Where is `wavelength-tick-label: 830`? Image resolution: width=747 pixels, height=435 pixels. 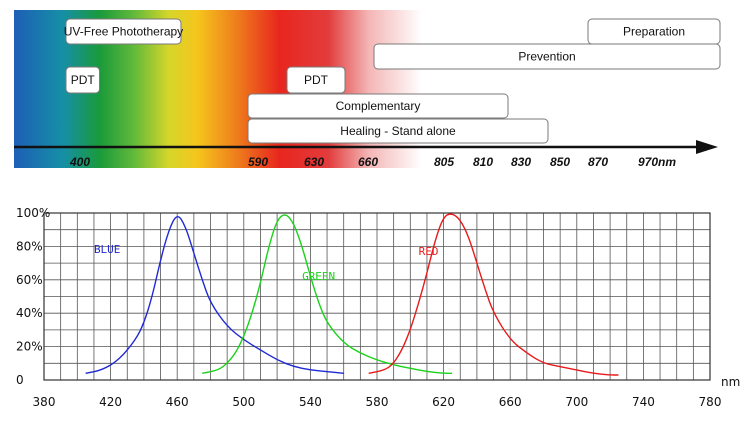 wavelength-tick-label: 830 is located at coordinates (521, 162).